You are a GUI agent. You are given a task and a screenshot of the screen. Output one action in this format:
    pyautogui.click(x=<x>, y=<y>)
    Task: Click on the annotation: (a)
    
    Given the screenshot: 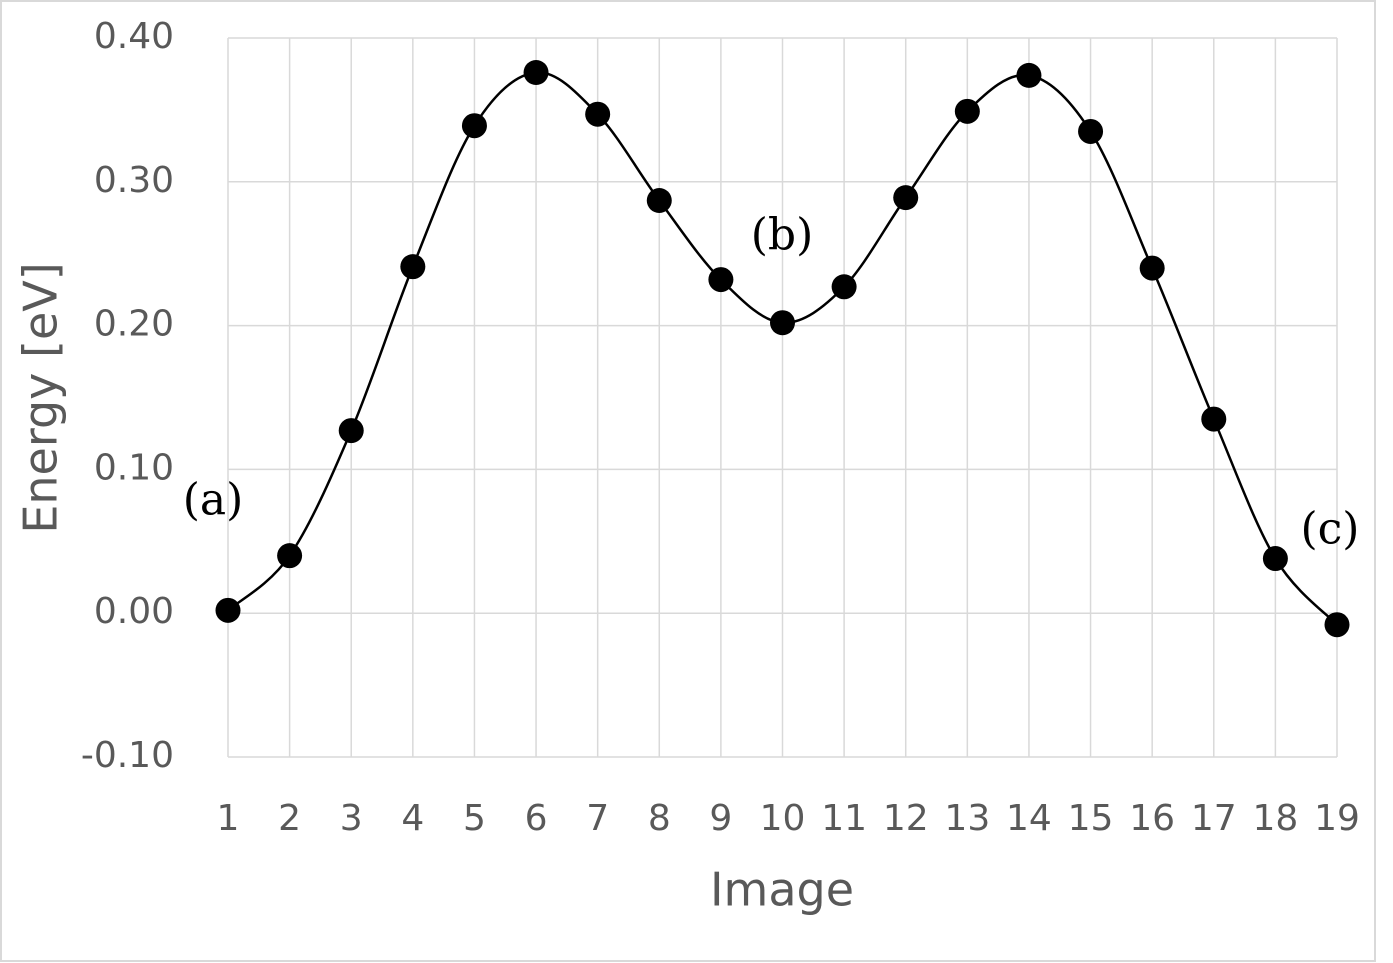 What is the action you would take?
    pyautogui.click(x=213, y=500)
    